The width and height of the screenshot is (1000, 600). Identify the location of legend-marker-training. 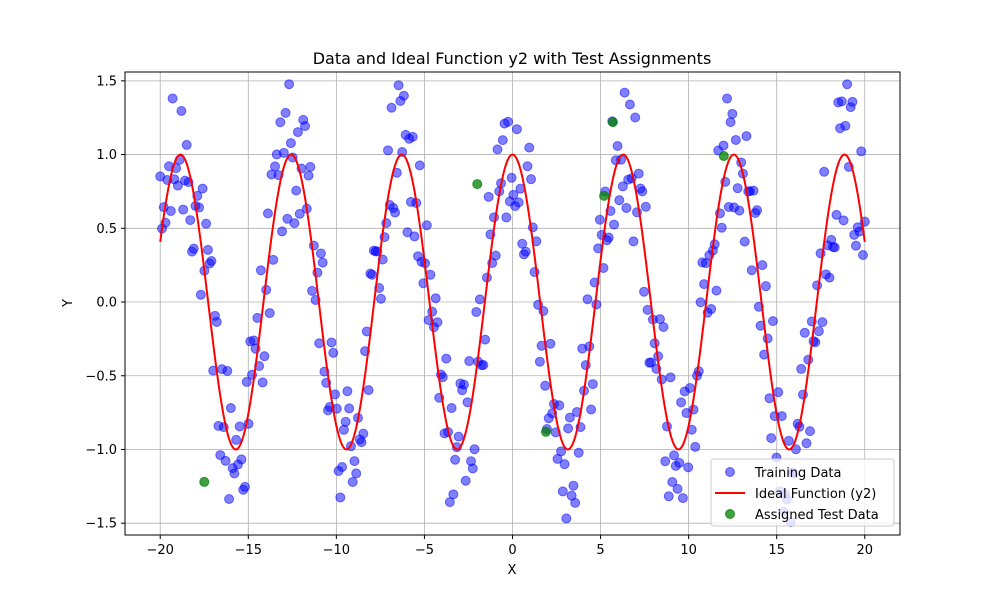
(730, 472).